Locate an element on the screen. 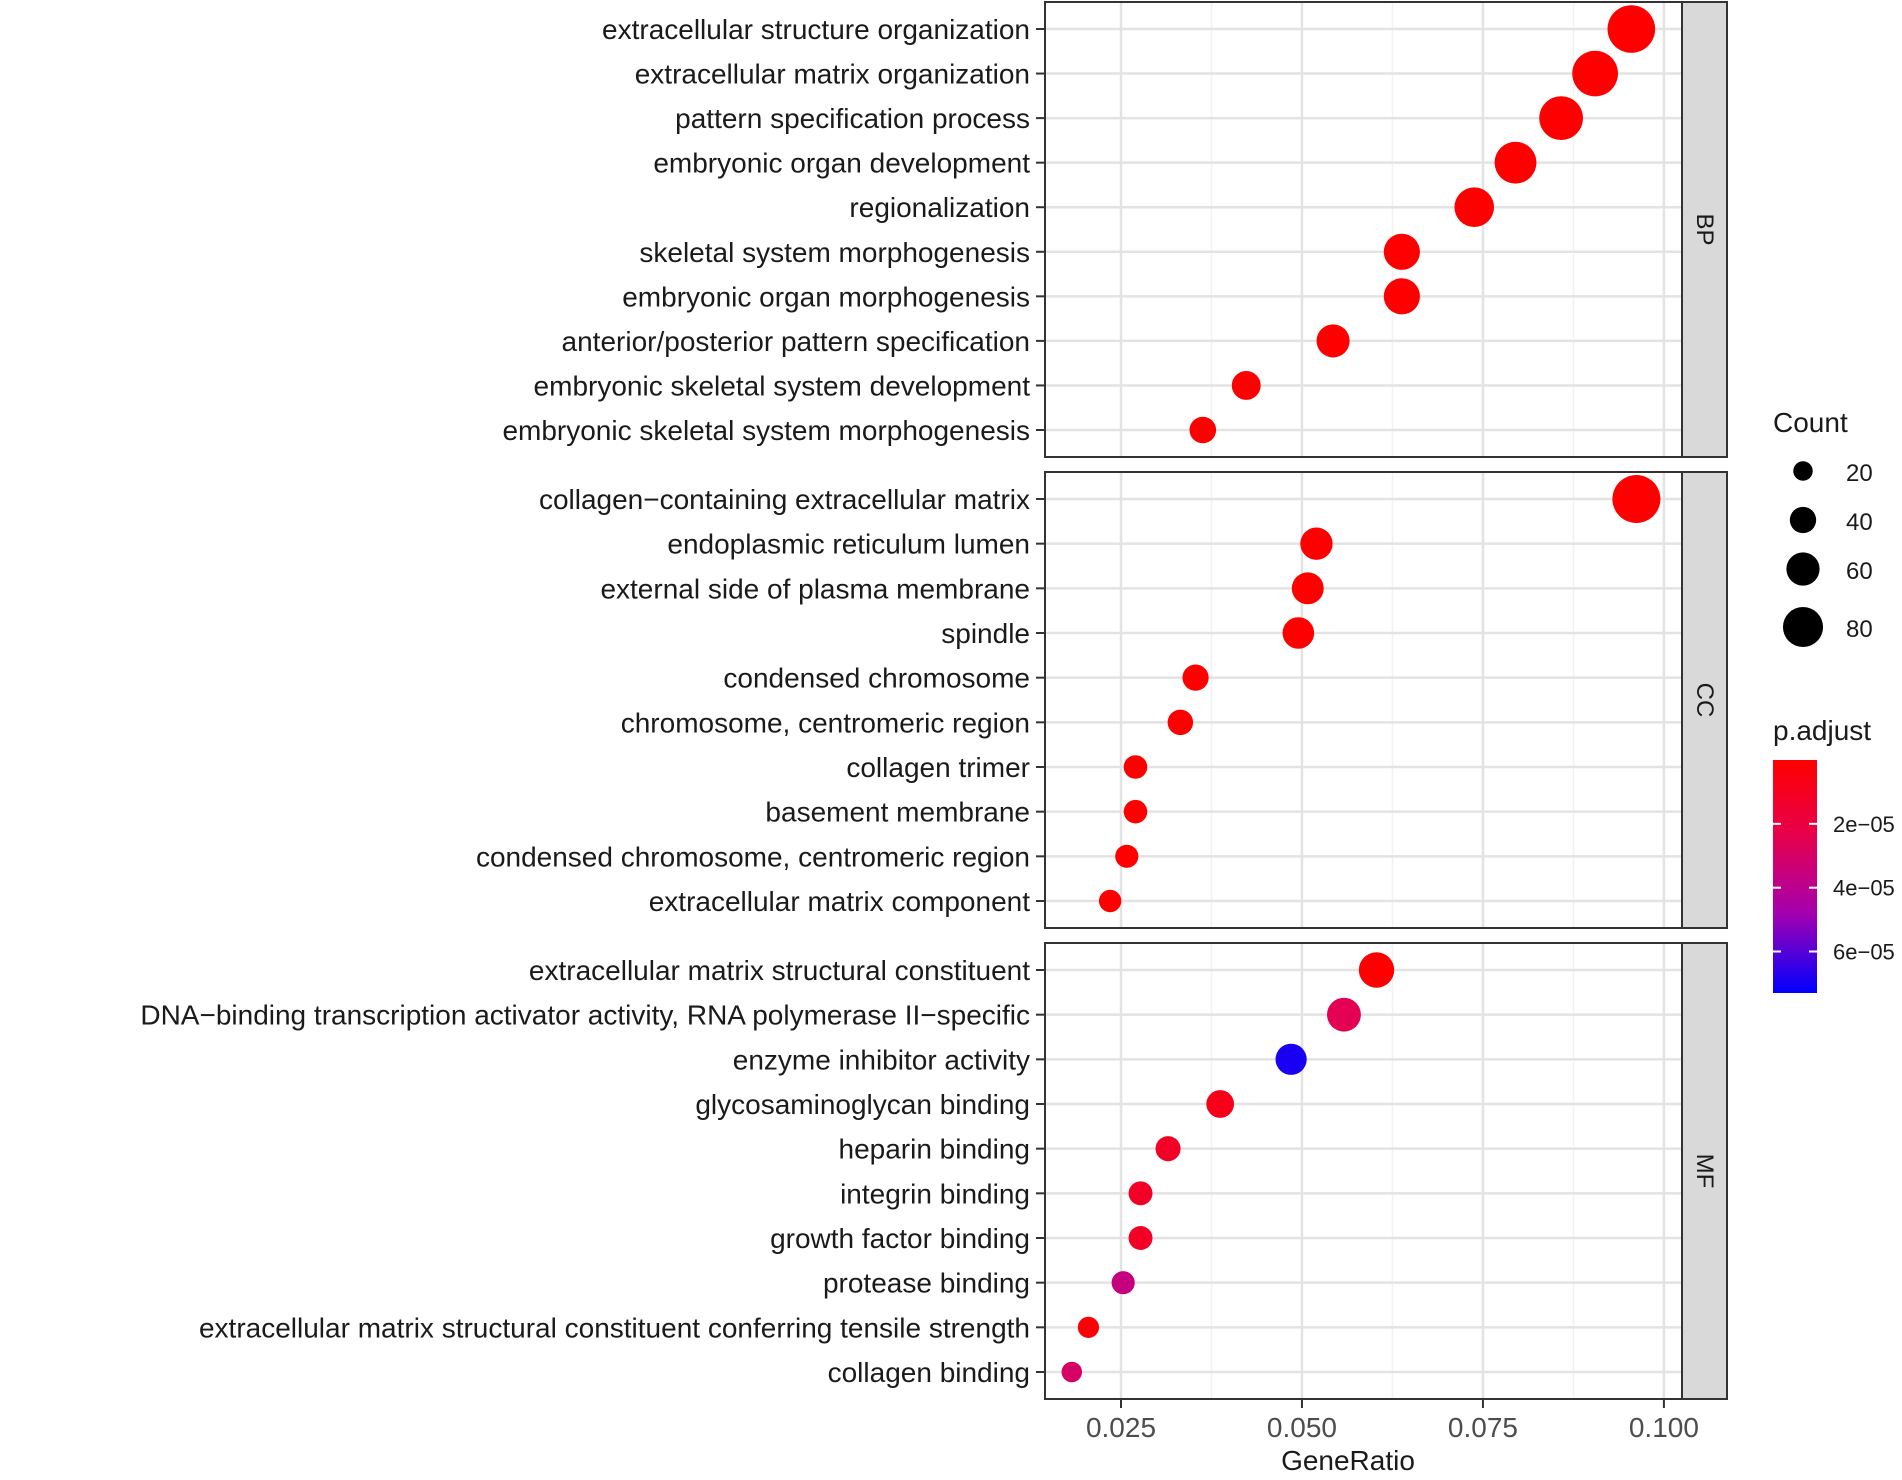 Image resolution: width=1902 pixels, height=1480 pixels. term-label: condensed chromosome is located at coordinates (876, 678).